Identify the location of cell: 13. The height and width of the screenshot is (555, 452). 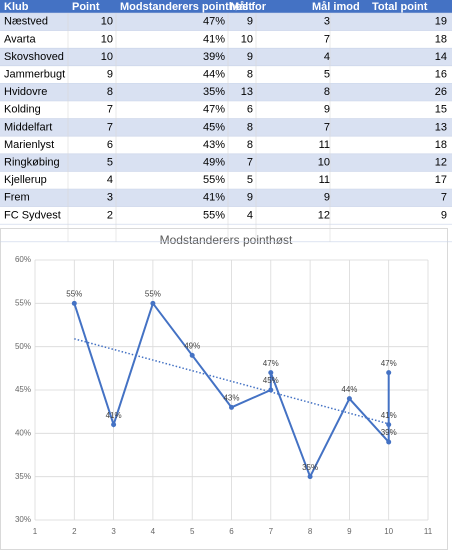
(247, 92).